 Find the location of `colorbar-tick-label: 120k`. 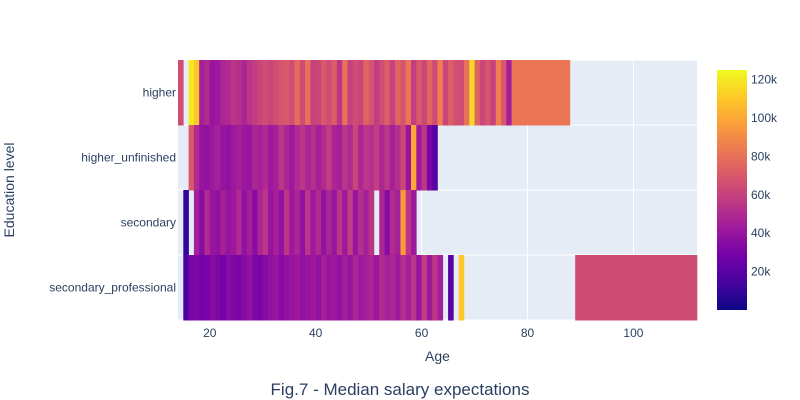

colorbar-tick-label: 120k is located at coordinates (764, 80).